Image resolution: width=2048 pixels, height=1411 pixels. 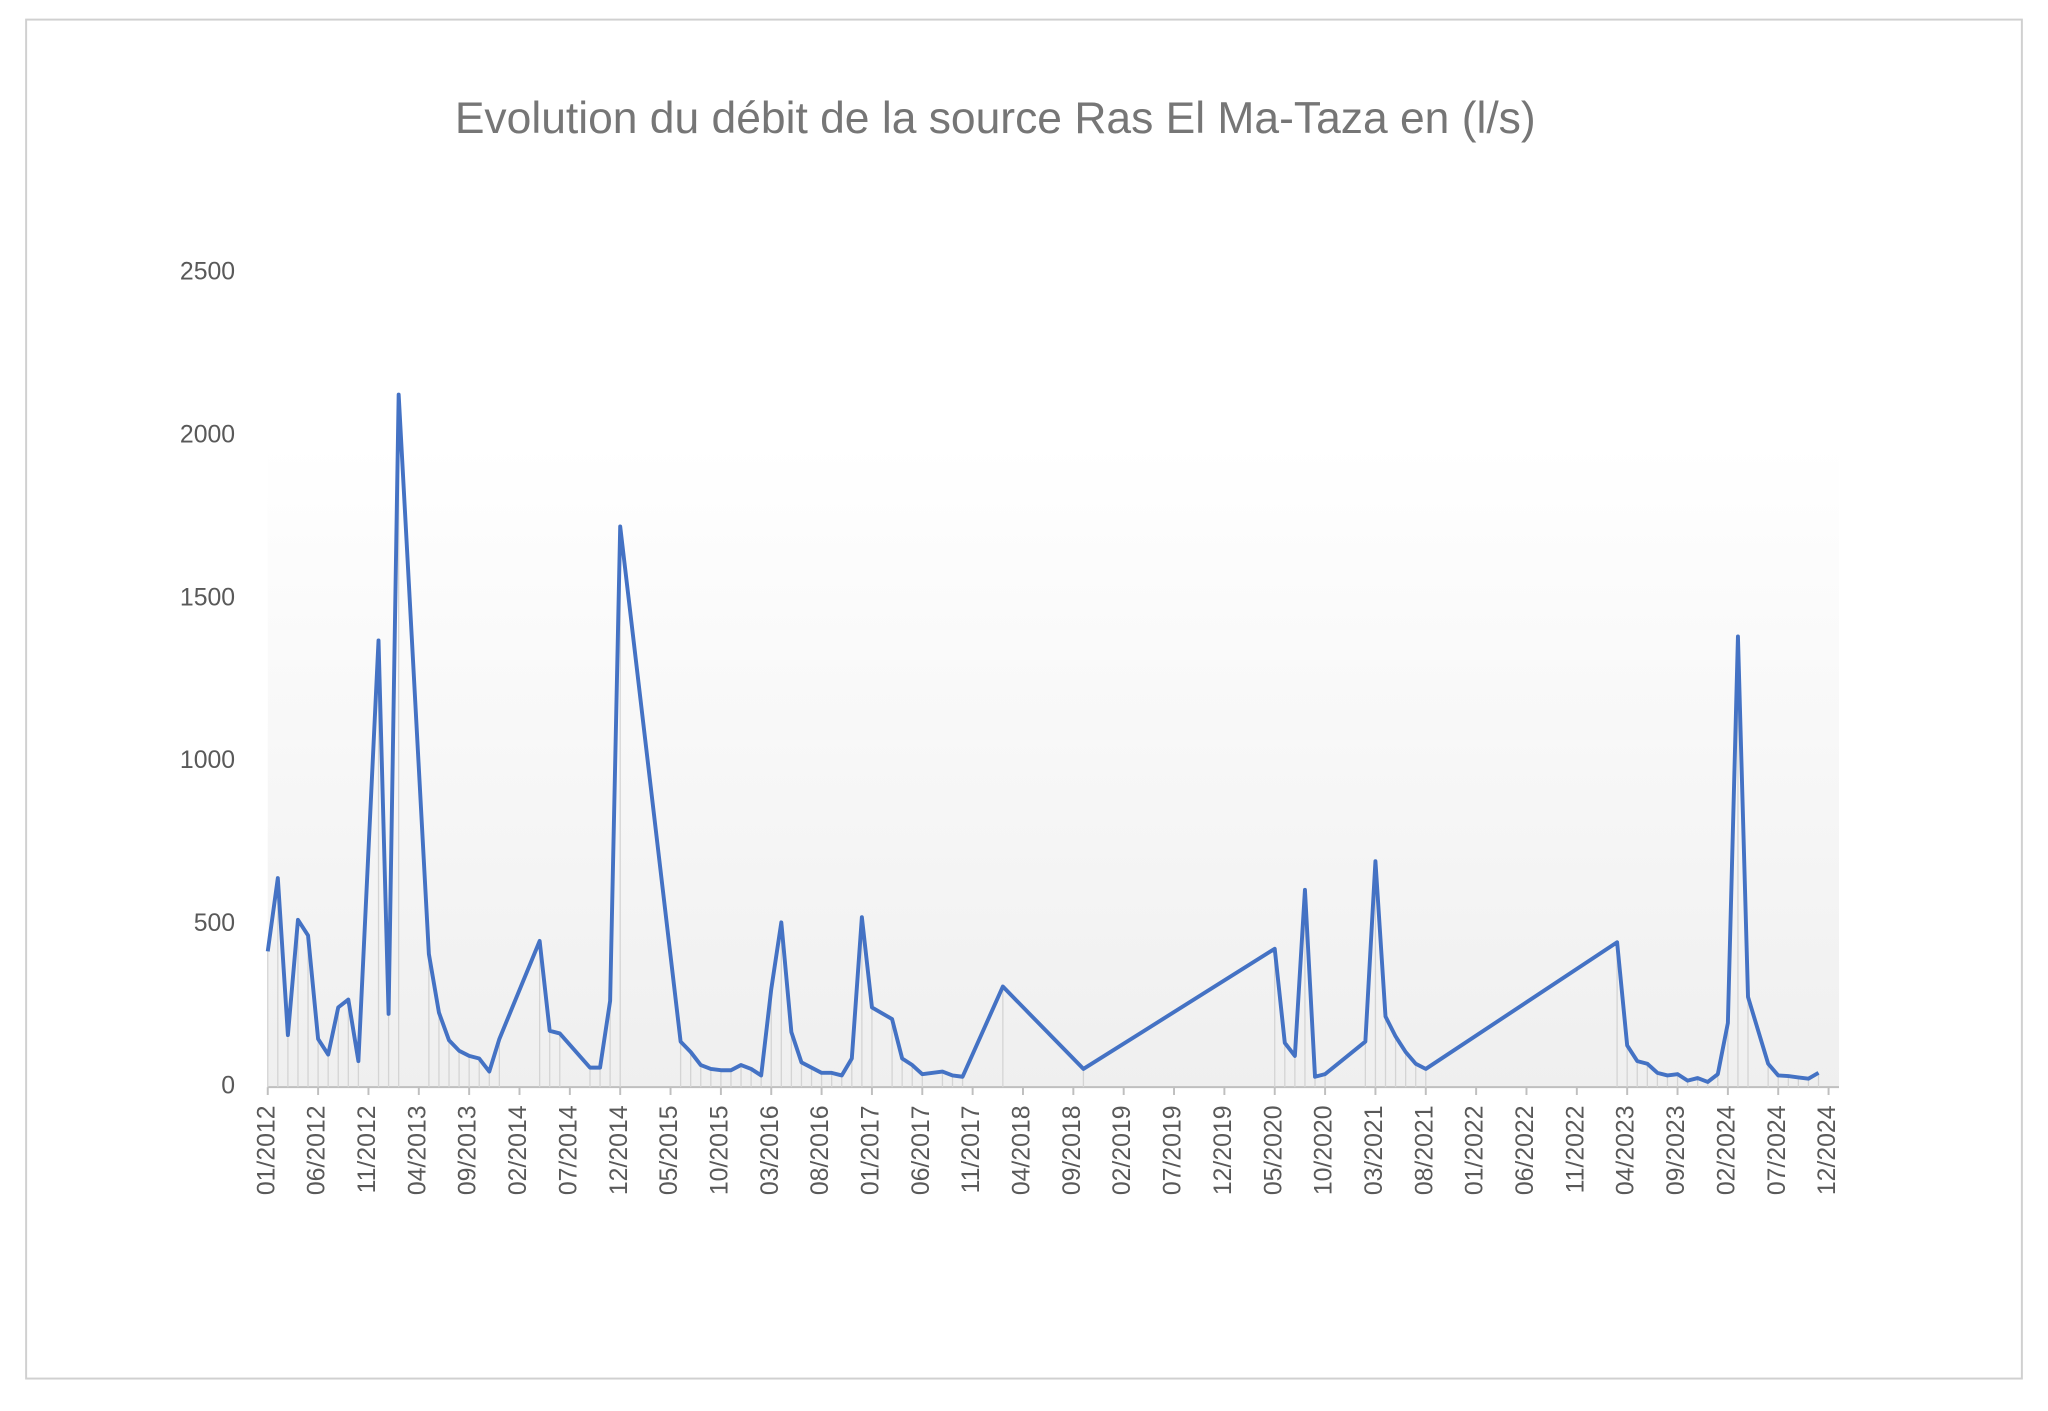 What do you see at coordinates (669, 1150) in the screenshot?
I see `x-tick-label: 05/2015` at bounding box center [669, 1150].